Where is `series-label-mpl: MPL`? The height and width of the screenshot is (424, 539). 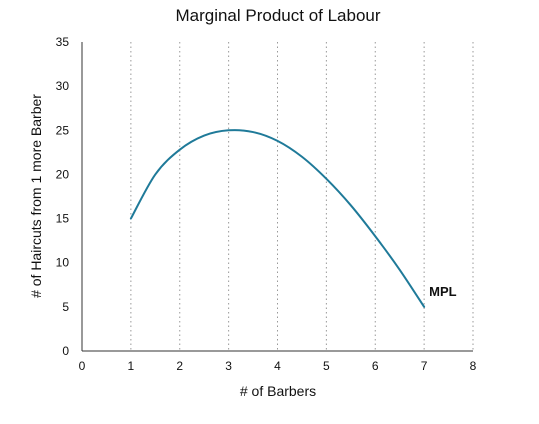
series-label-mpl: MPL is located at coordinates (443, 291).